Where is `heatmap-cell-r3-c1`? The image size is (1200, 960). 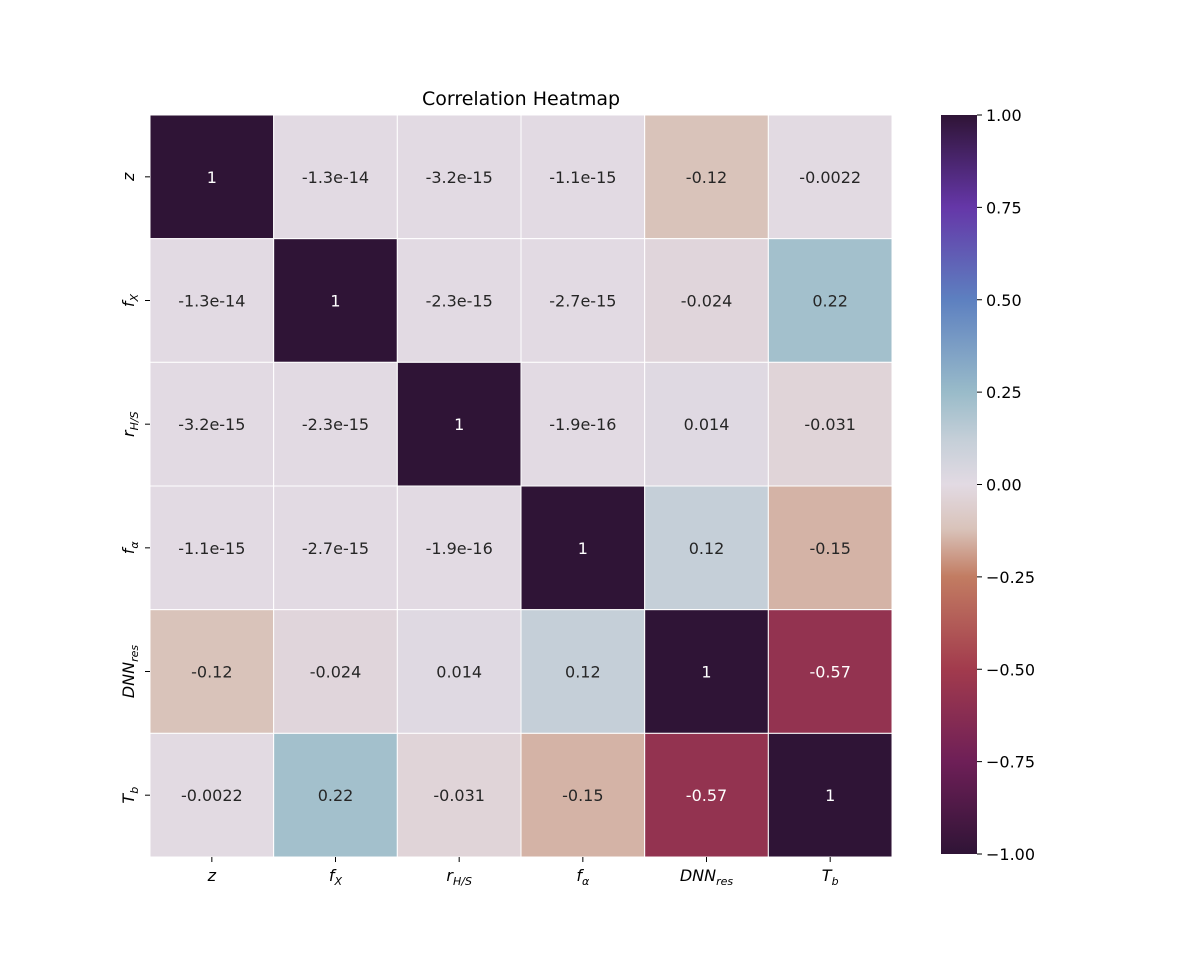 heatmap-cell-r3-c1 is located at coordinates (335, 548).